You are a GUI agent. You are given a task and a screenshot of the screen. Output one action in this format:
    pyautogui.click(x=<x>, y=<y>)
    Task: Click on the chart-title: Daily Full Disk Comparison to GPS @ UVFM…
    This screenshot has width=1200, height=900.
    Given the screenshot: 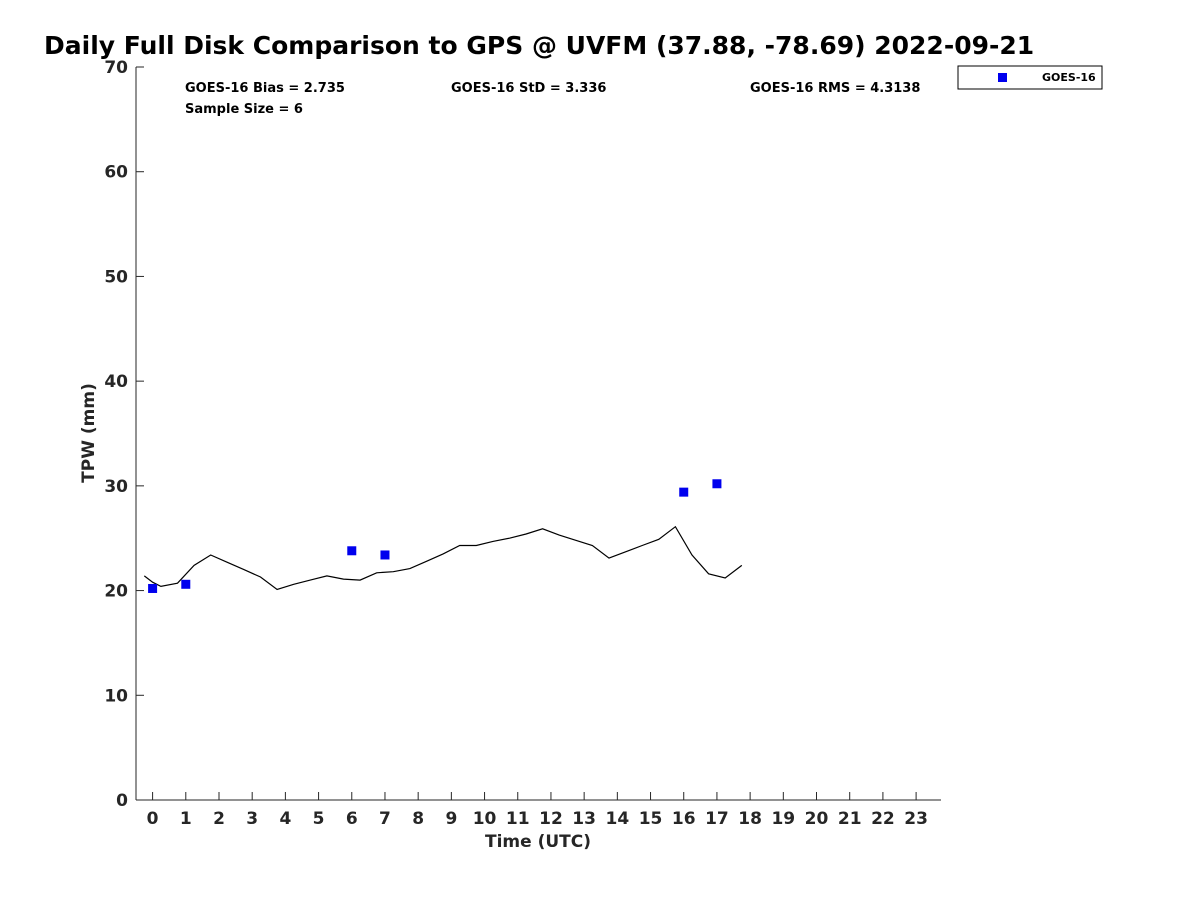 What is the action you would take?
    pyautogui.click(x=539, y=45)
    